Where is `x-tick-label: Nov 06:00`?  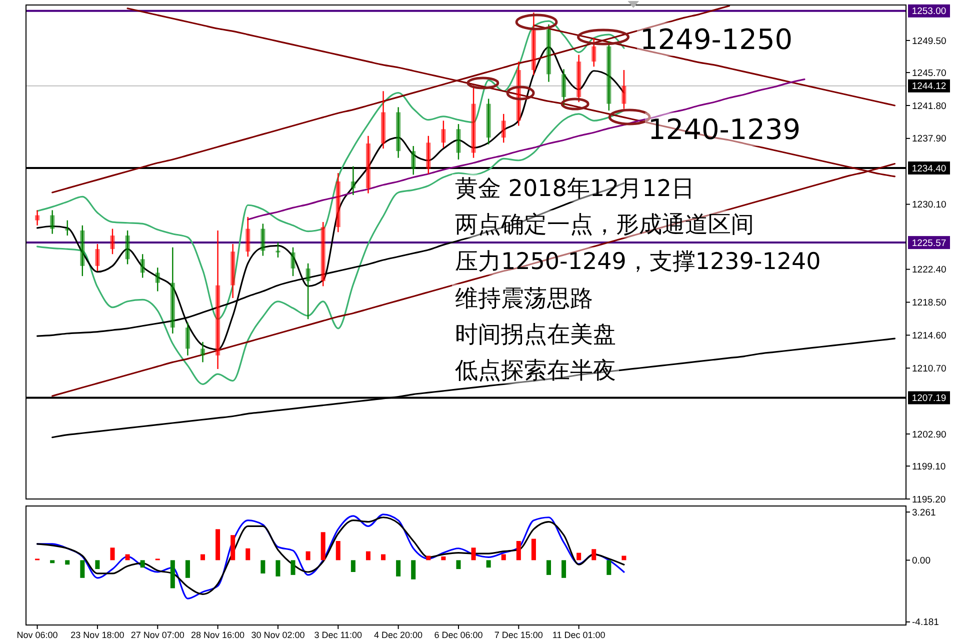 x-tick-label: Nov 06:00 is located at coordinates (37, 635).